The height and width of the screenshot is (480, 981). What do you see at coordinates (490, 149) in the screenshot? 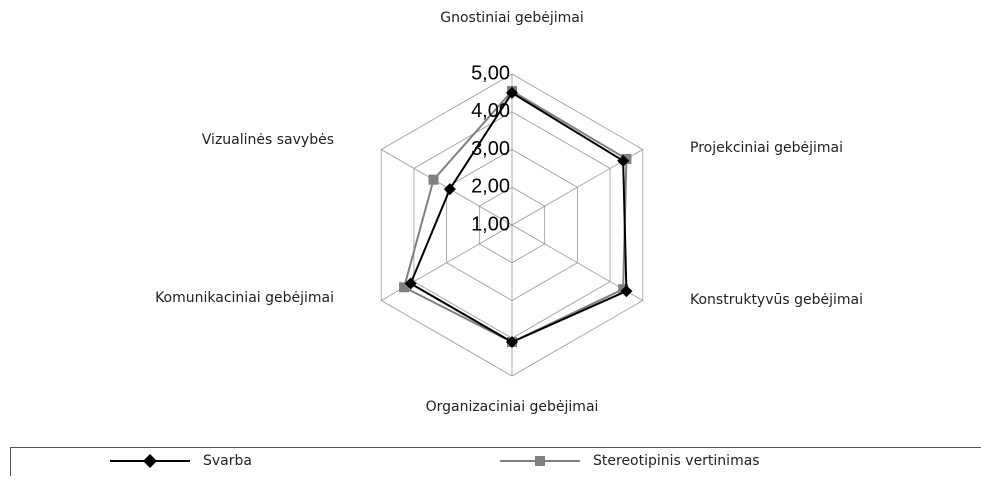
I see `y-tick-label: 3,00` at bounding box center [490, 149].